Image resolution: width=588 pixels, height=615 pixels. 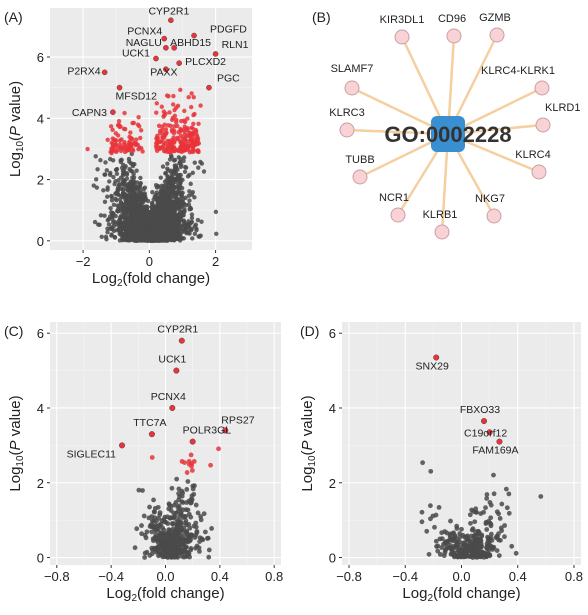 I want to click on gene-label: PCNX4, so click(x=144, y=32).